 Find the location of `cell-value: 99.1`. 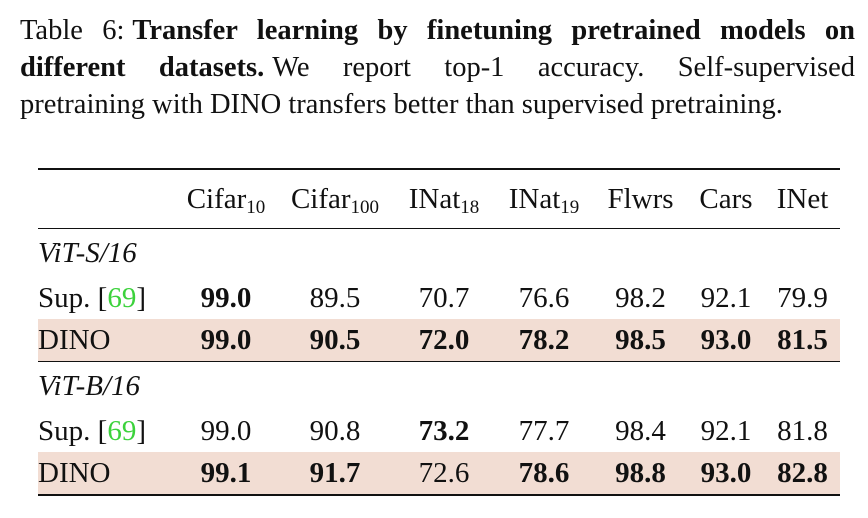

cell-value: 99.1 is located at coordinates (226, 473).